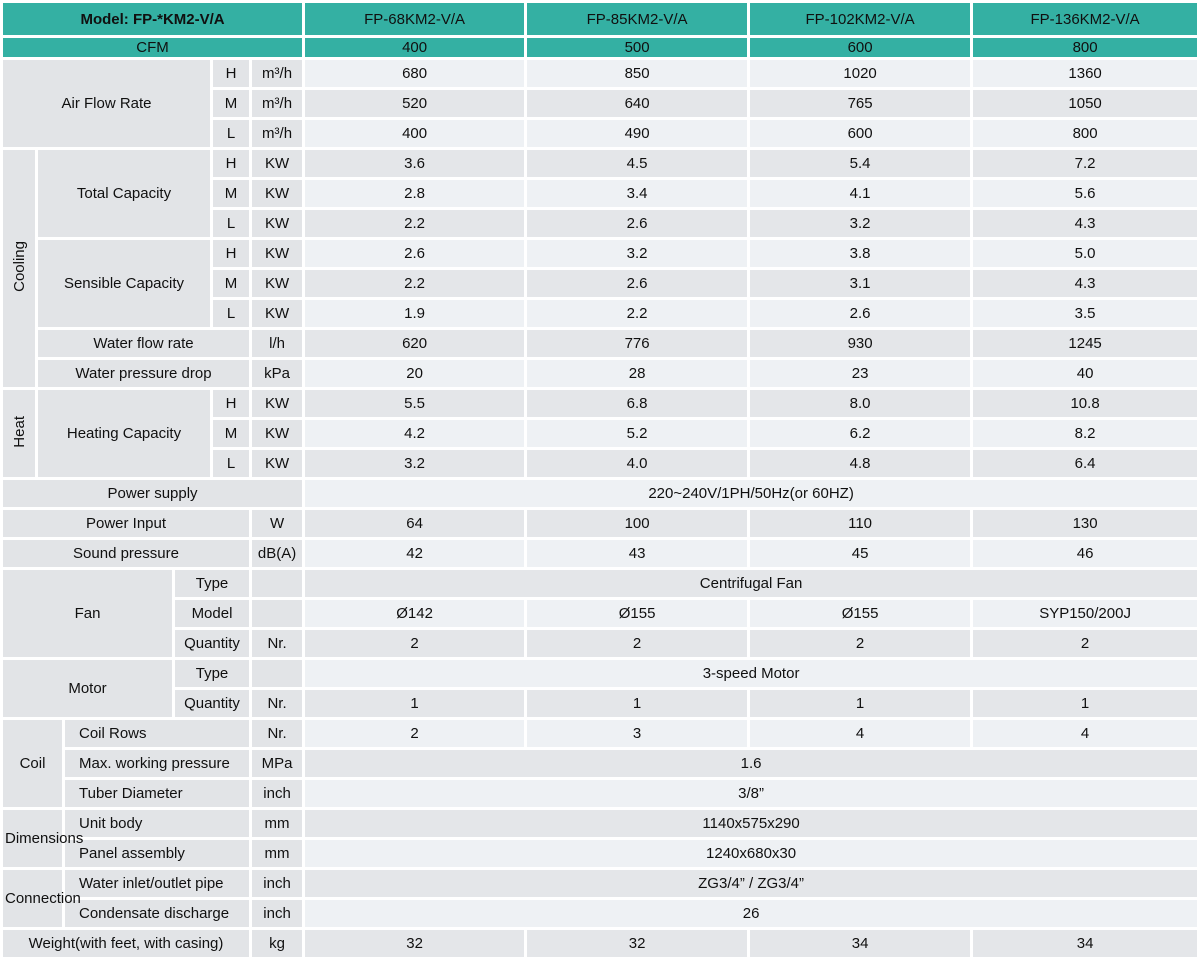 The image size is (1200, 960). What do you see at coordinates (277, 823) in the screenshot?
I see `unit-label: mm` at bounding box center [277, 823].